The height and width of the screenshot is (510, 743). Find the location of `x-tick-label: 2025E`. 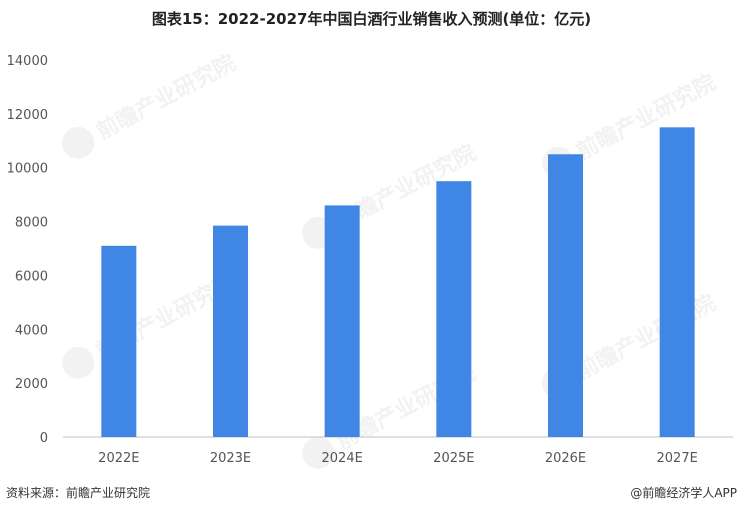

x-tick-label: 2025E is located at coordinates (453, 458).